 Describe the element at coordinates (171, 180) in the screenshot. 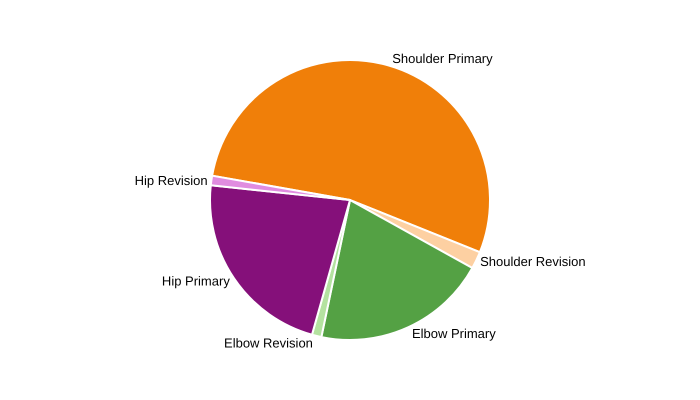

I see `slice-label: Hip Revision` at that location.